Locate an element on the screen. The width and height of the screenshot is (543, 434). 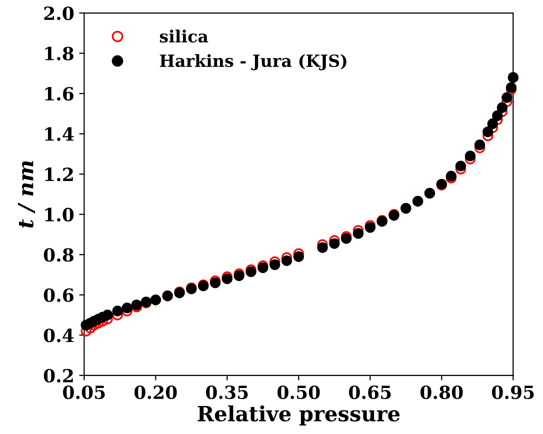
y-tick-label: 0.4 is located at coordinates (59, 335).